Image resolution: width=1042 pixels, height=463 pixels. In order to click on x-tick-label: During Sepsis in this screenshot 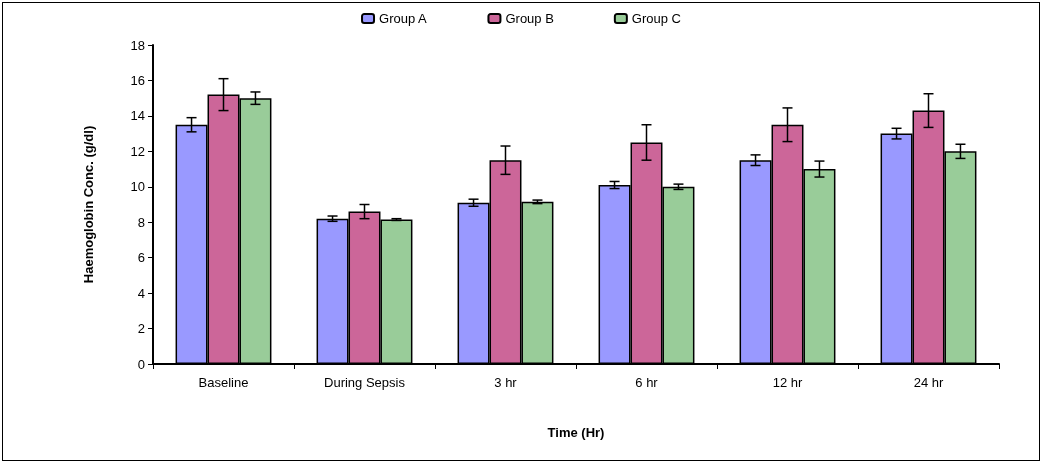, I will do `click(365, 382)`.